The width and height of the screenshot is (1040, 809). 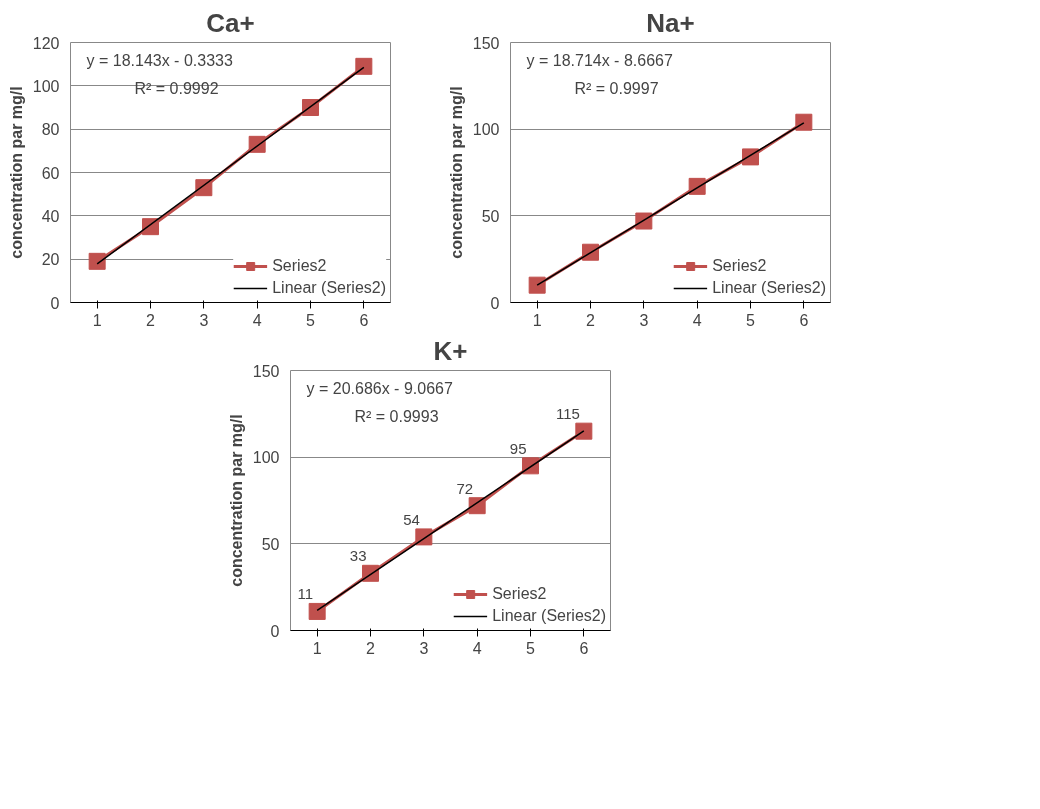 What do you see at coordinates (50, 173) in the screenshot?
I see `y-tick-label: 60` at bounding box center [50, 173].